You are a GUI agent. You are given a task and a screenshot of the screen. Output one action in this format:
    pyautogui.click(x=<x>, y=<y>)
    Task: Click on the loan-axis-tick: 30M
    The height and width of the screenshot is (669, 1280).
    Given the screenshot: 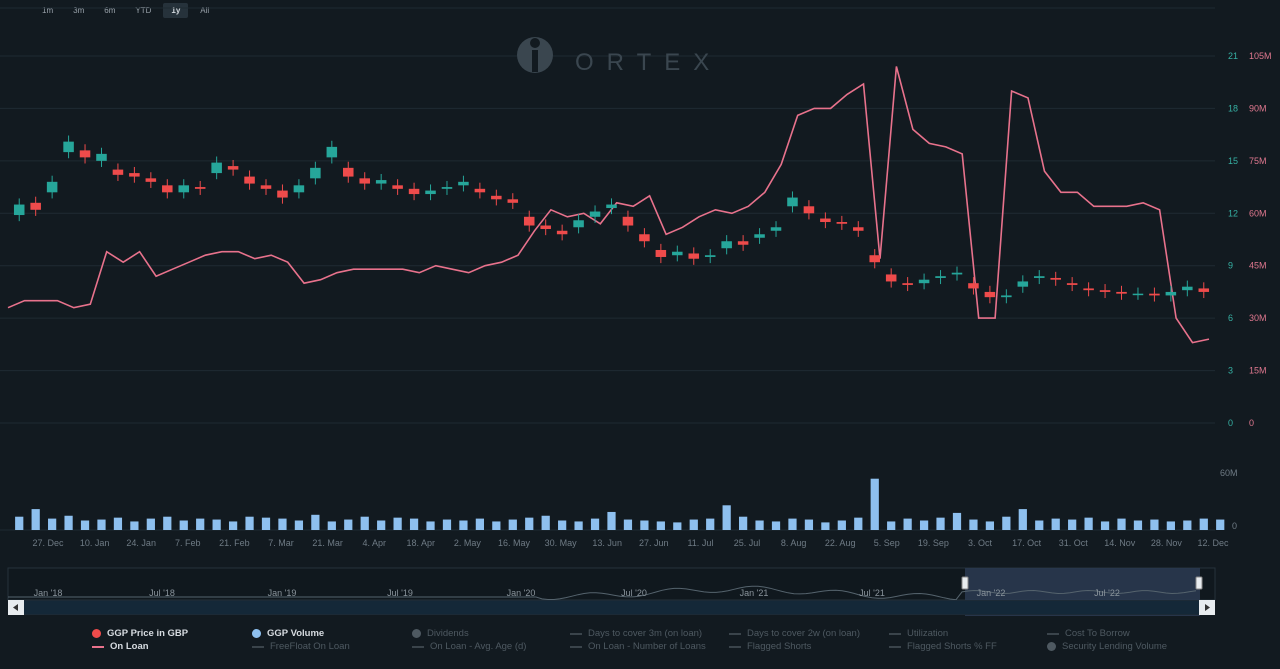 What is the action you would take?
    pyautogui.click(x=1258, y=318)
    